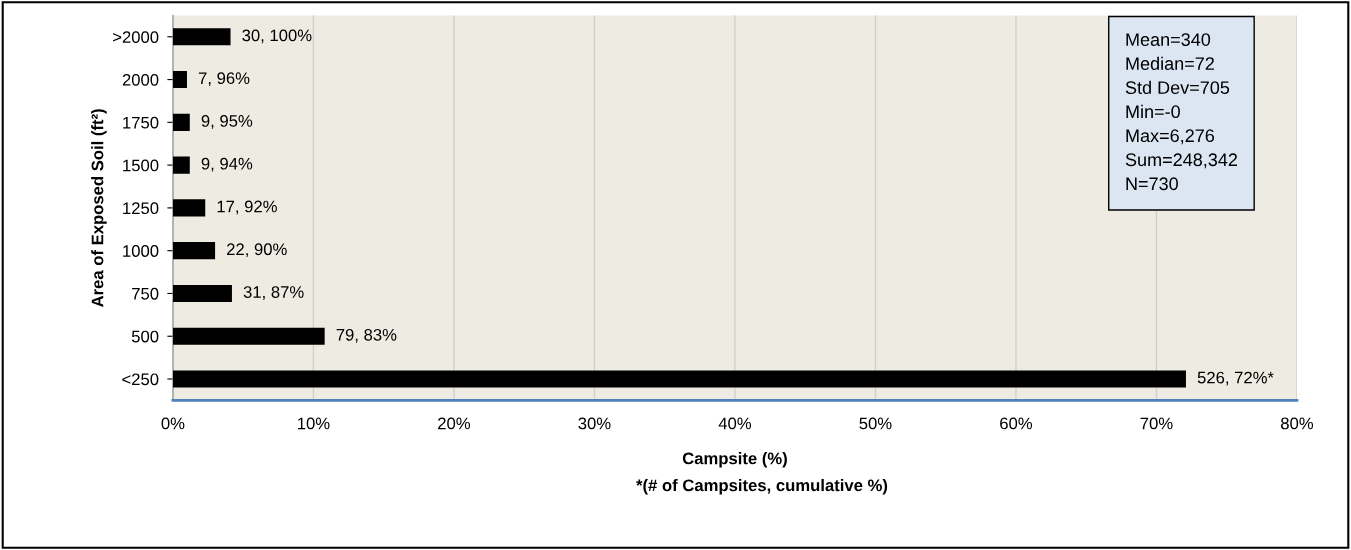 The width and height of the screenshot is (1351, 550). Describe the element at coordinates (224, 79) in the screenshot. I see `annotation: 7, 96%` at that location.